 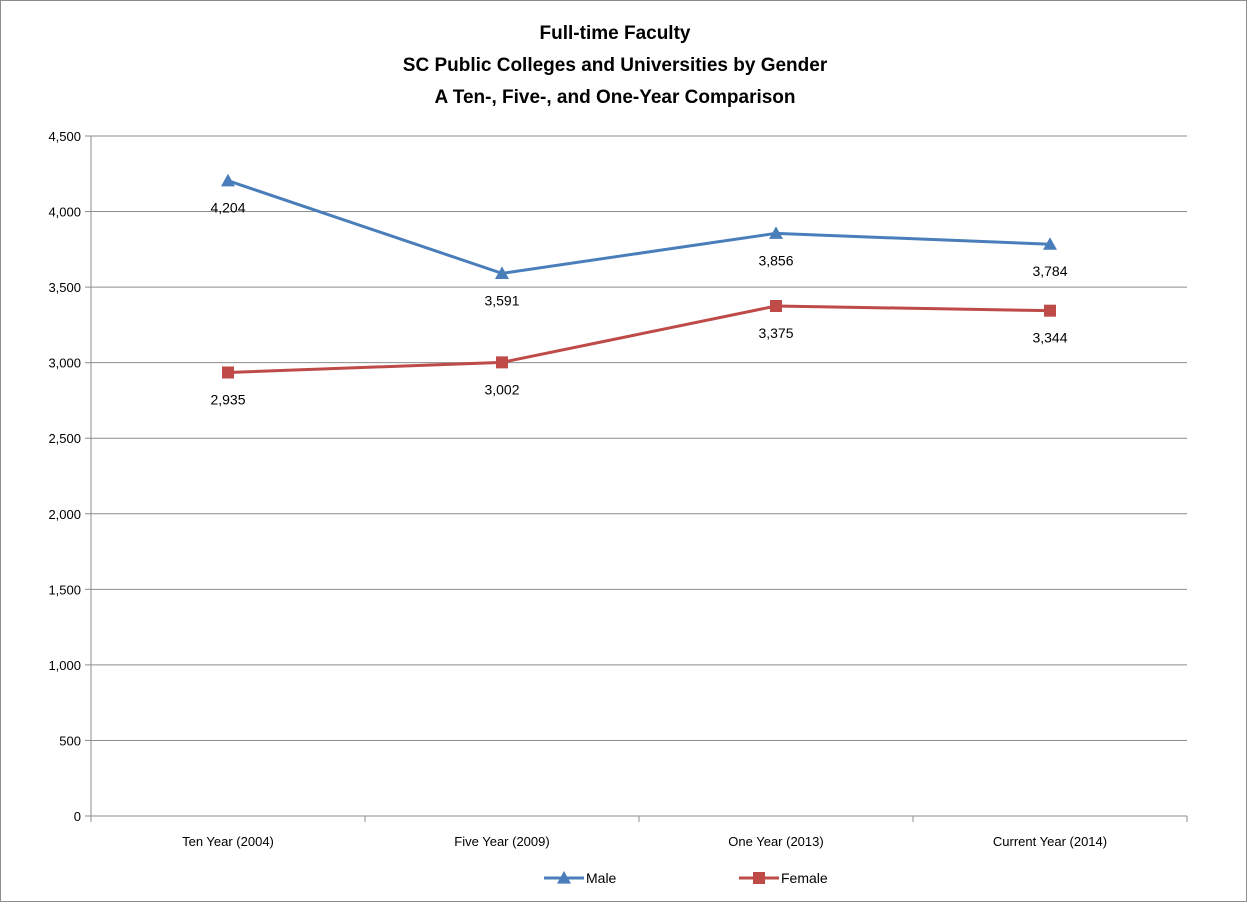 What do you see at coordinates (64, 212) in the screenshot?
I see `y-tick-label-8: 4,000` at bounding box center [64, 212].